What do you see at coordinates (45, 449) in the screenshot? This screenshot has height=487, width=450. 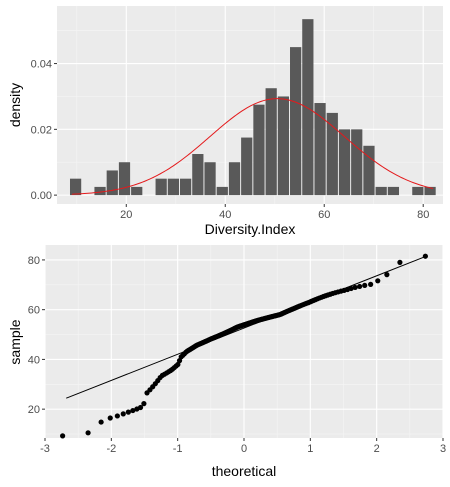 I see `qq-x-tick-label: -3` at bounding box center [45, 449].